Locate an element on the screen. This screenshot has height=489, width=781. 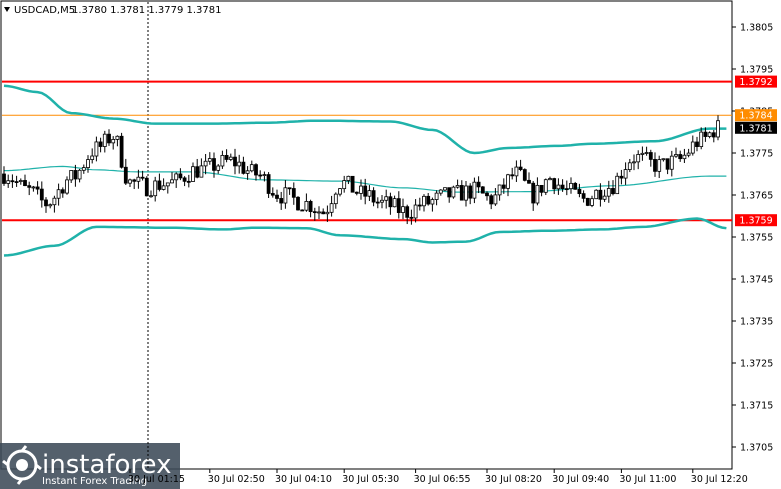
current-price-tag-bg is located at coordinates (756, 127).